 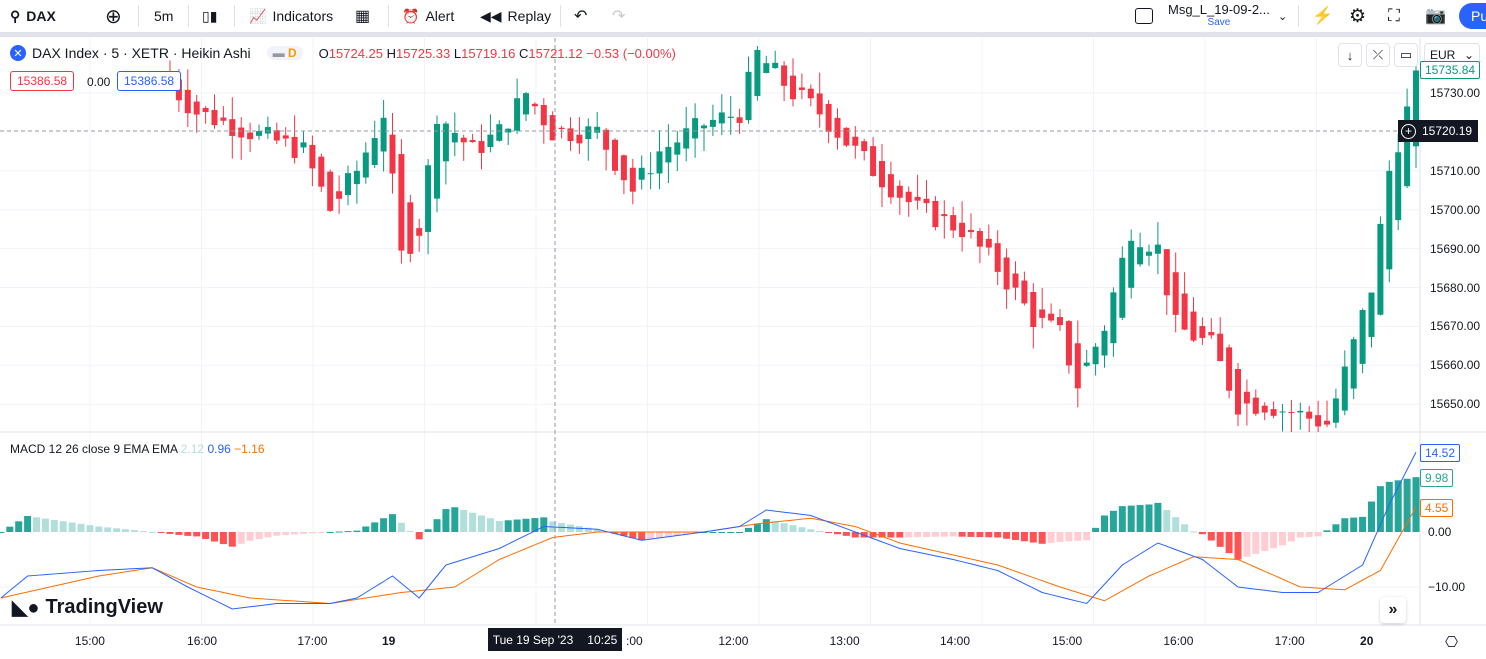 I want to click on hist-last-label: 9.98, so click(x=1437, y=478).